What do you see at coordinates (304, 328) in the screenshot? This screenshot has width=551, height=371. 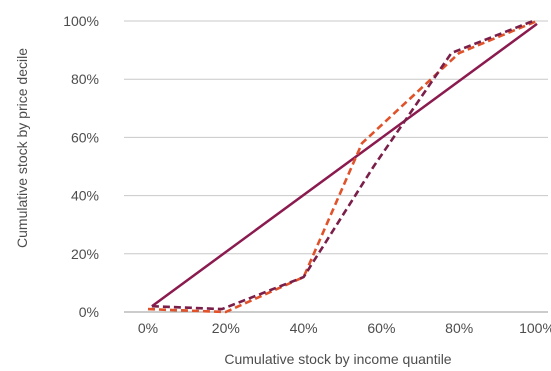 I see `x-tick-label: 40%` at bounding box center [304, 328].